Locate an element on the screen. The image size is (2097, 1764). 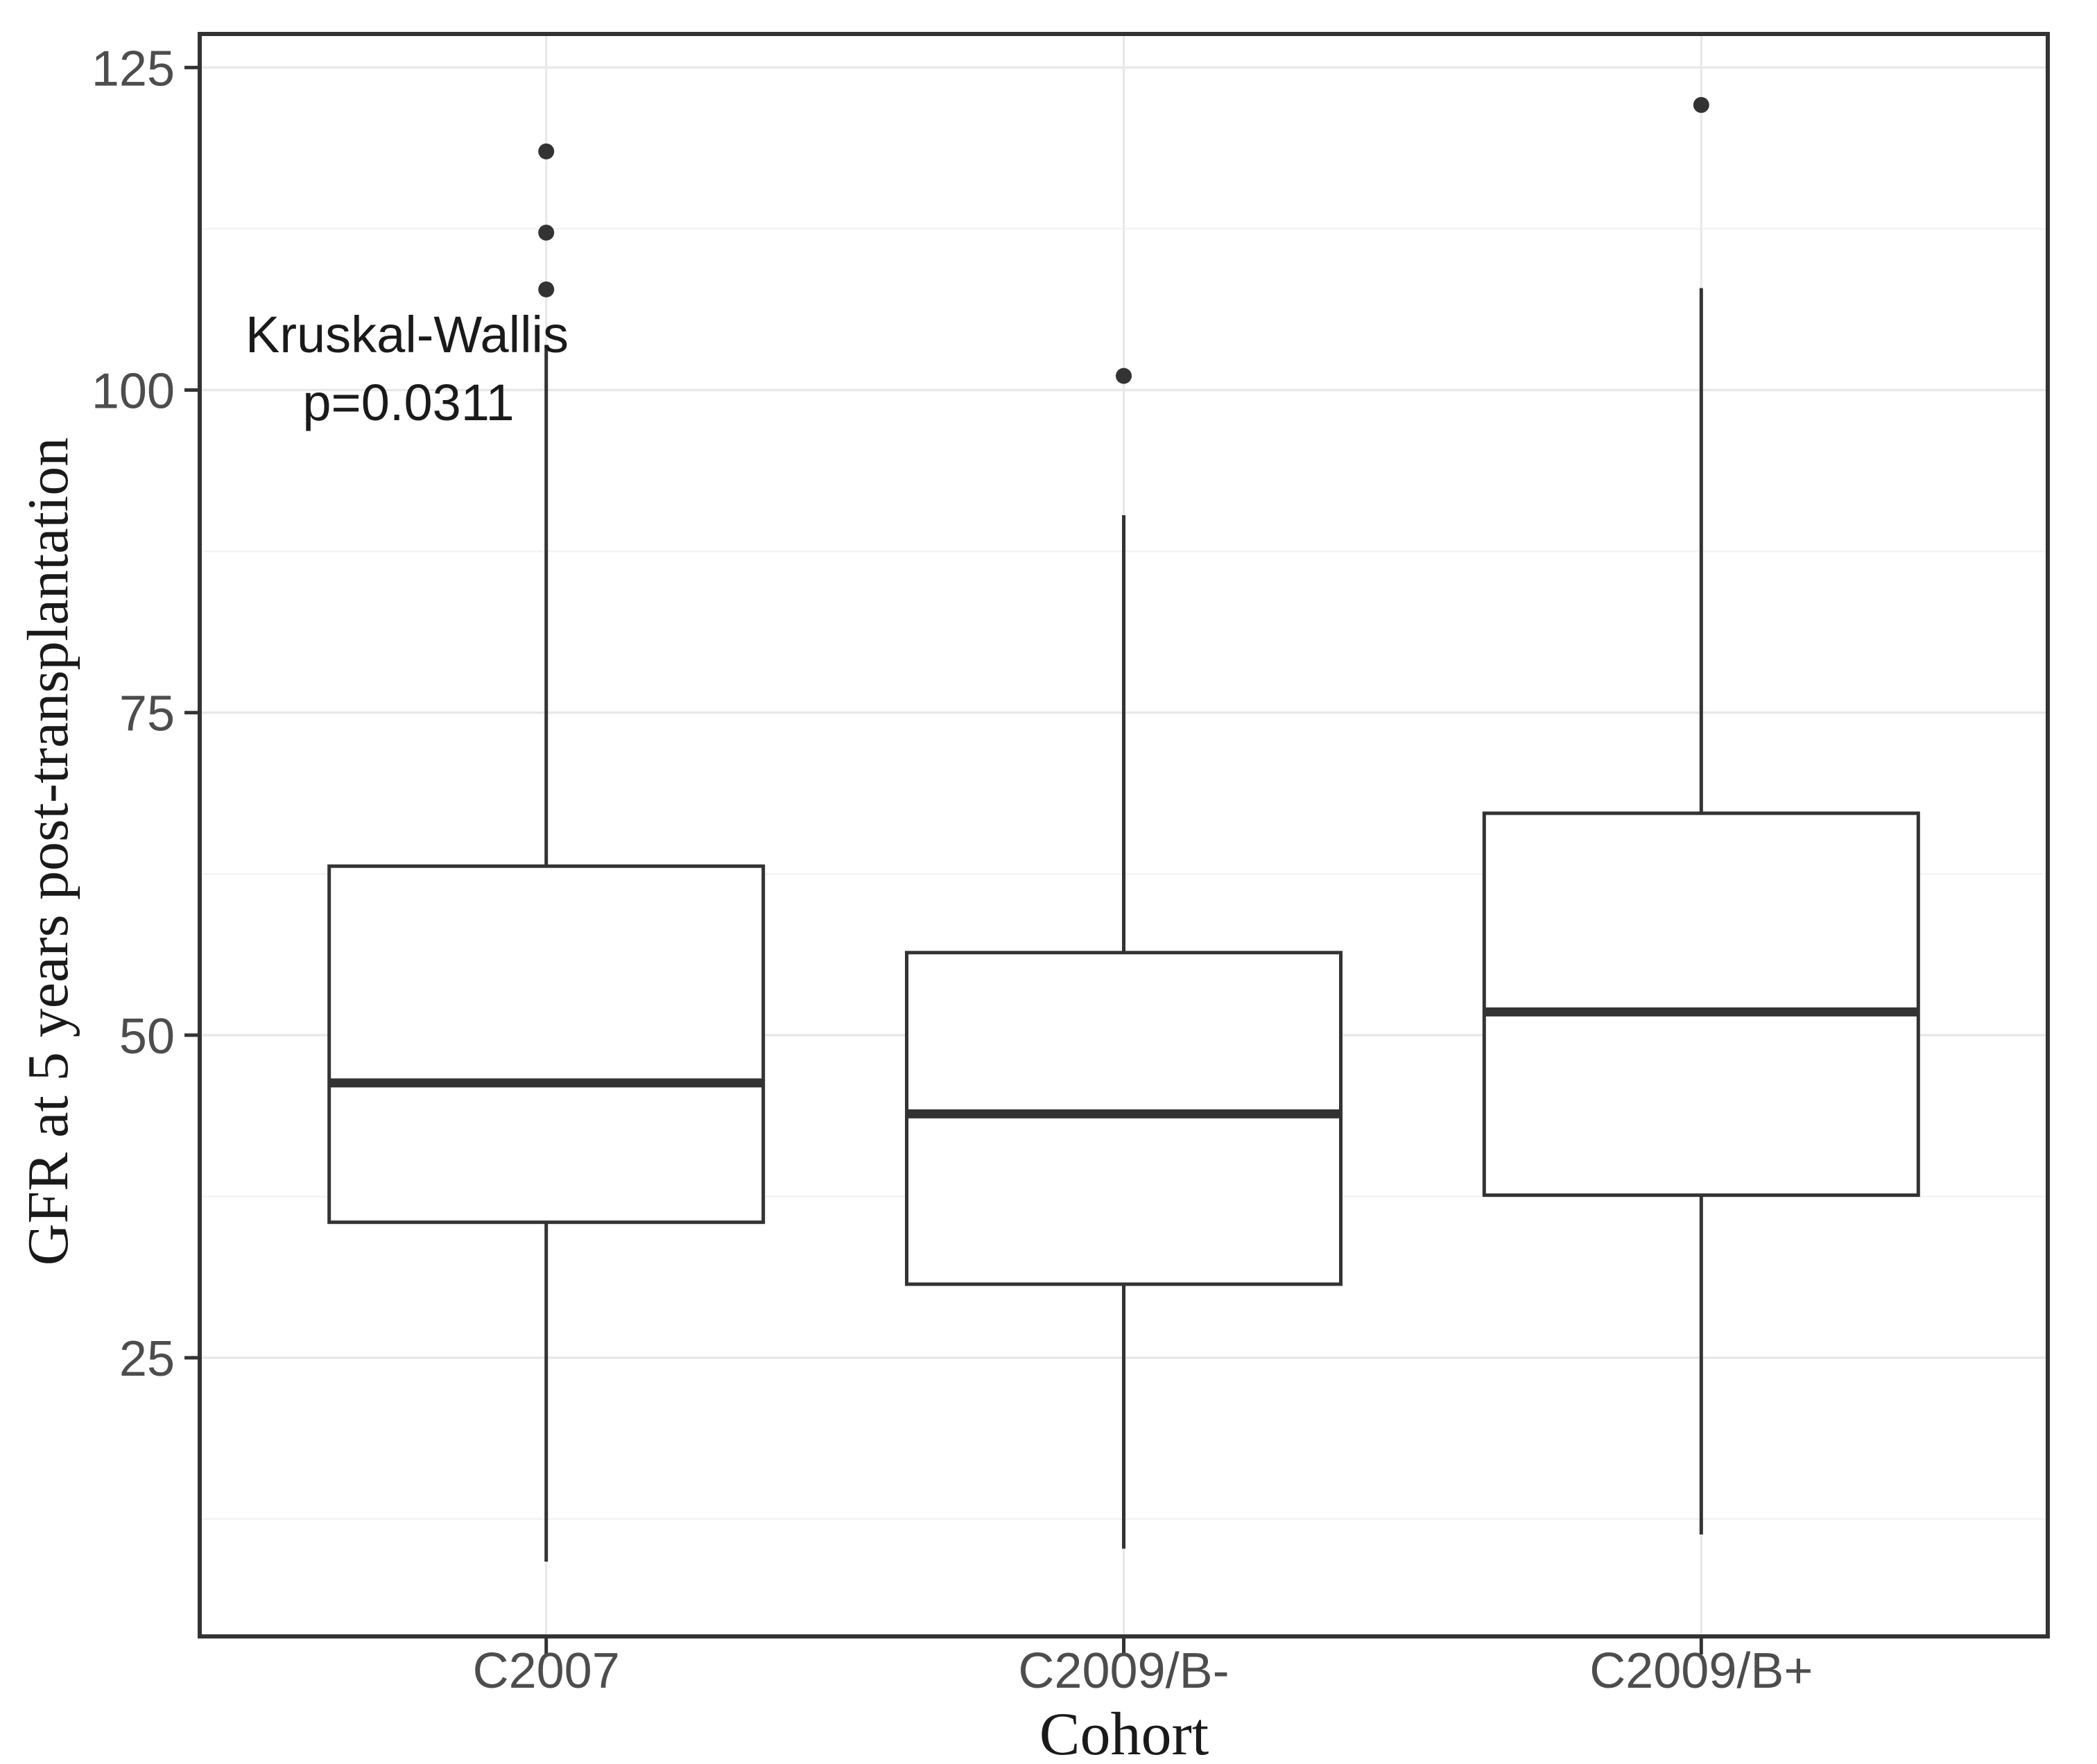
y-tick-label: 75 is located at coordinates (147, 714).